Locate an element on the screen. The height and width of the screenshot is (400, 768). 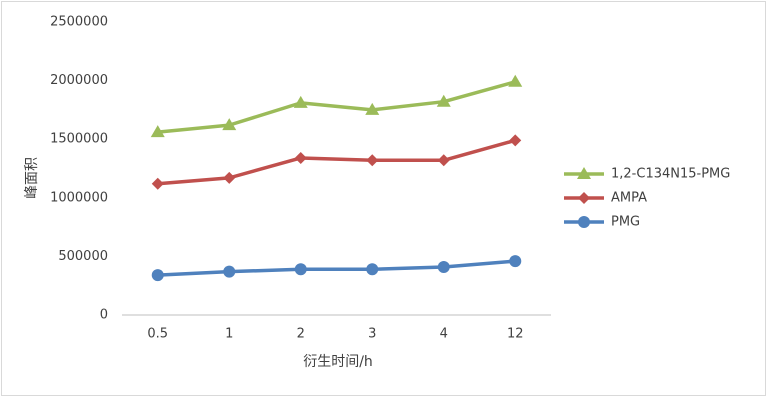
x-tick-label: 3 is located at coordinates (372, 334).